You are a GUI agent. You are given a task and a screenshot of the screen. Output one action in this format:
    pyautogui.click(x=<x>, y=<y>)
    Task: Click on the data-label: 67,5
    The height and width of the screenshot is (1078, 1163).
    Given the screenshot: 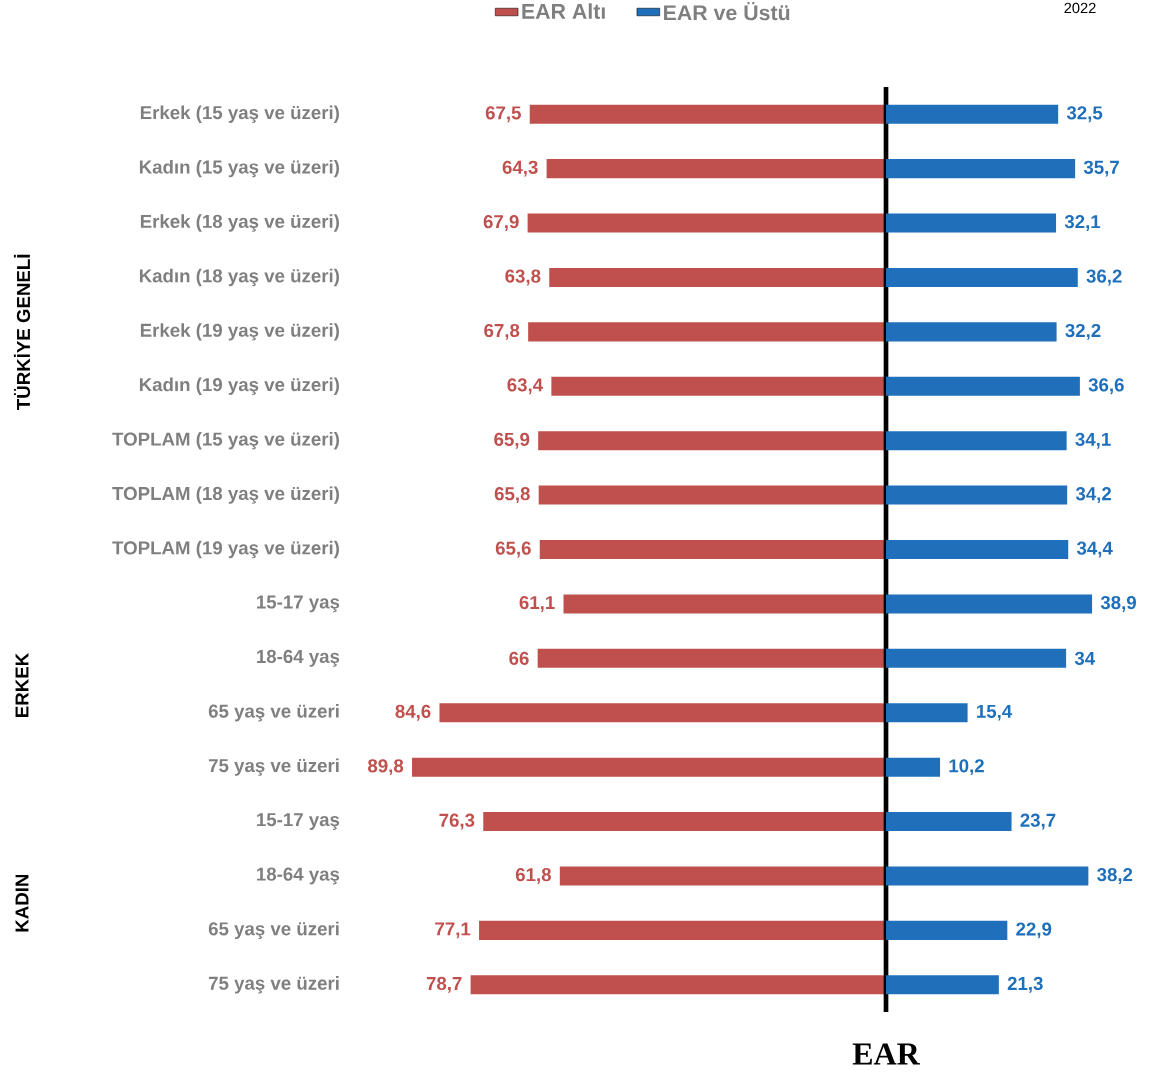 What is the action you would take?
    pyautogui.click(x=503, y=114)
    